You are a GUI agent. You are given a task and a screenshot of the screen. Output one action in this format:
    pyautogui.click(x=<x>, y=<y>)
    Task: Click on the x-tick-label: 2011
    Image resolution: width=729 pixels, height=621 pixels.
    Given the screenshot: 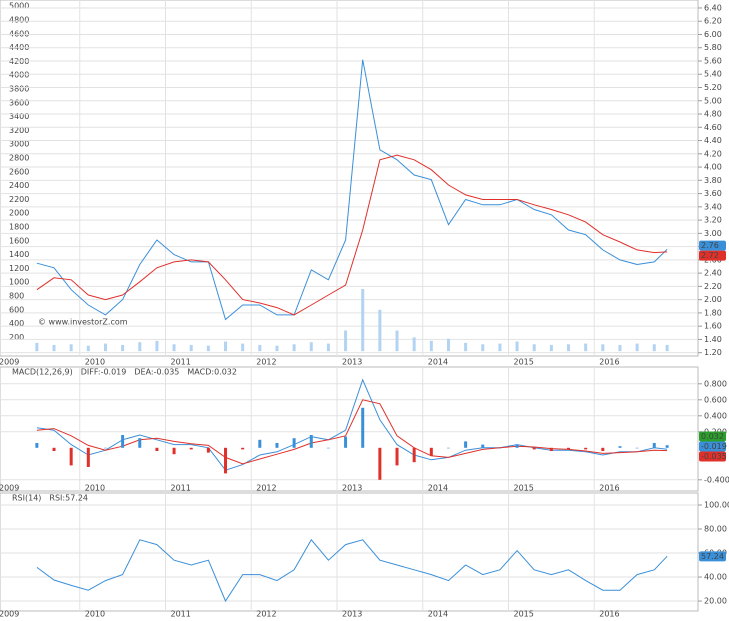 What is the action you would take?
    pyautogui.click(x=180, y=362)
    